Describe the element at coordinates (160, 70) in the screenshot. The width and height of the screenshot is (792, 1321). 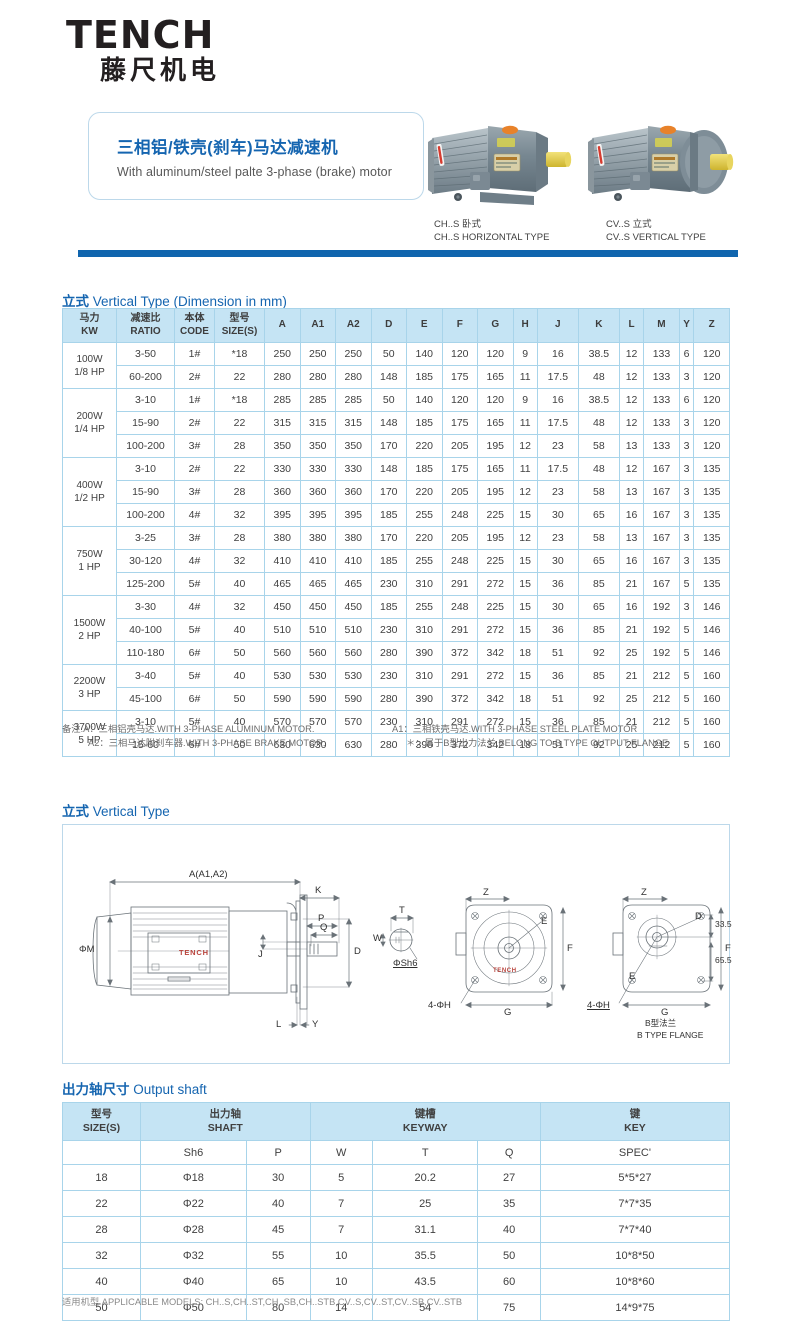
I see `logo-chinese-name: 藤尺机电` at that location.